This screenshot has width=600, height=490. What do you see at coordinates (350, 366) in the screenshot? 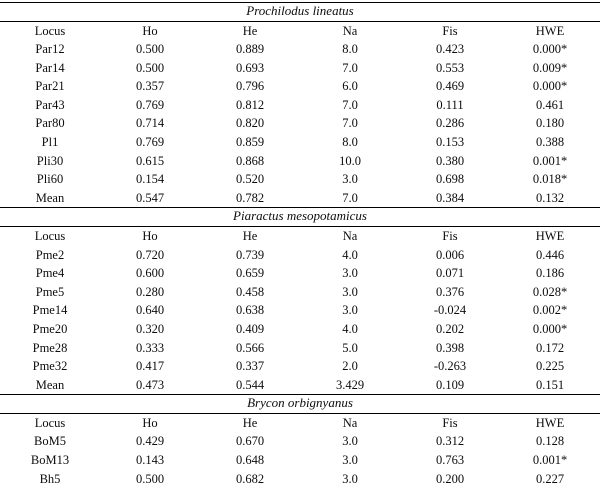
I see `cell-na: 2.0` at bounding box center [350, 366].